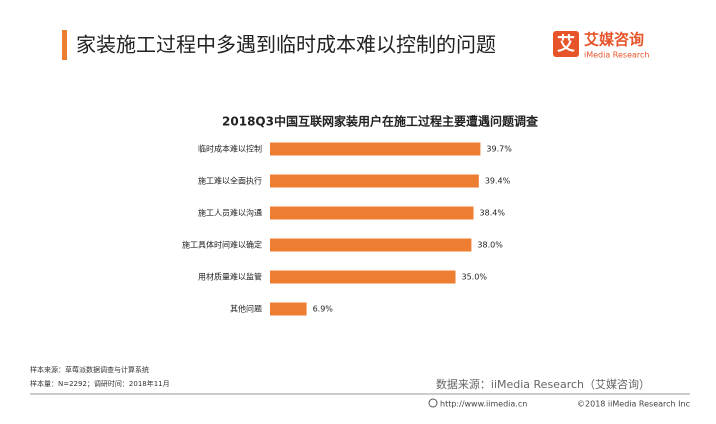  I want to click on logo-name: 艾媒咨询, so click(614, 40).